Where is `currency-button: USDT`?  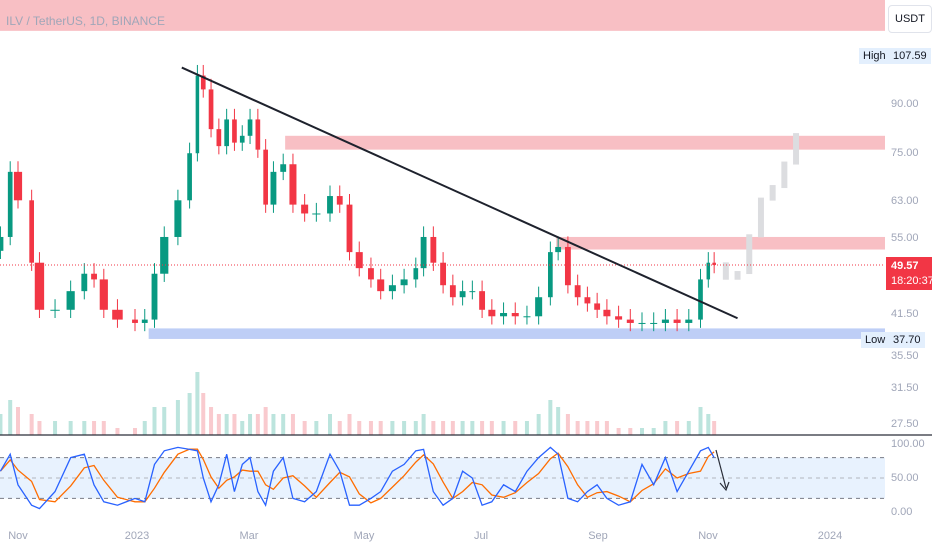 currency-button: USDT is located at coordinates (910, 19).